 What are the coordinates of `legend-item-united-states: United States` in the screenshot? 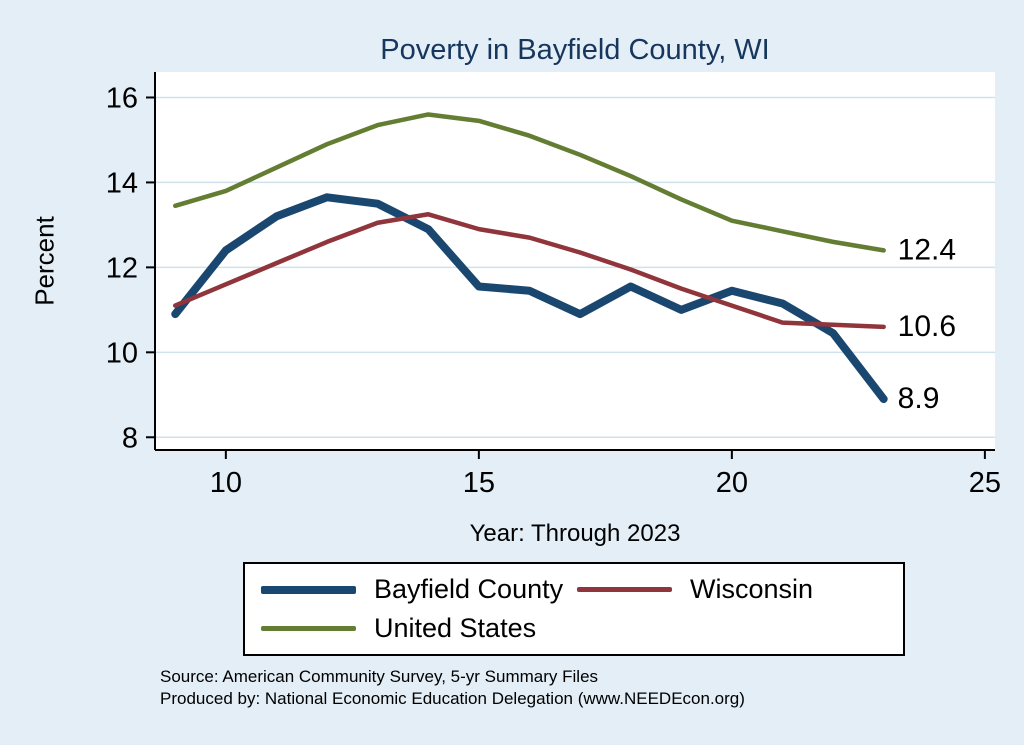 It's located at (419, 628).